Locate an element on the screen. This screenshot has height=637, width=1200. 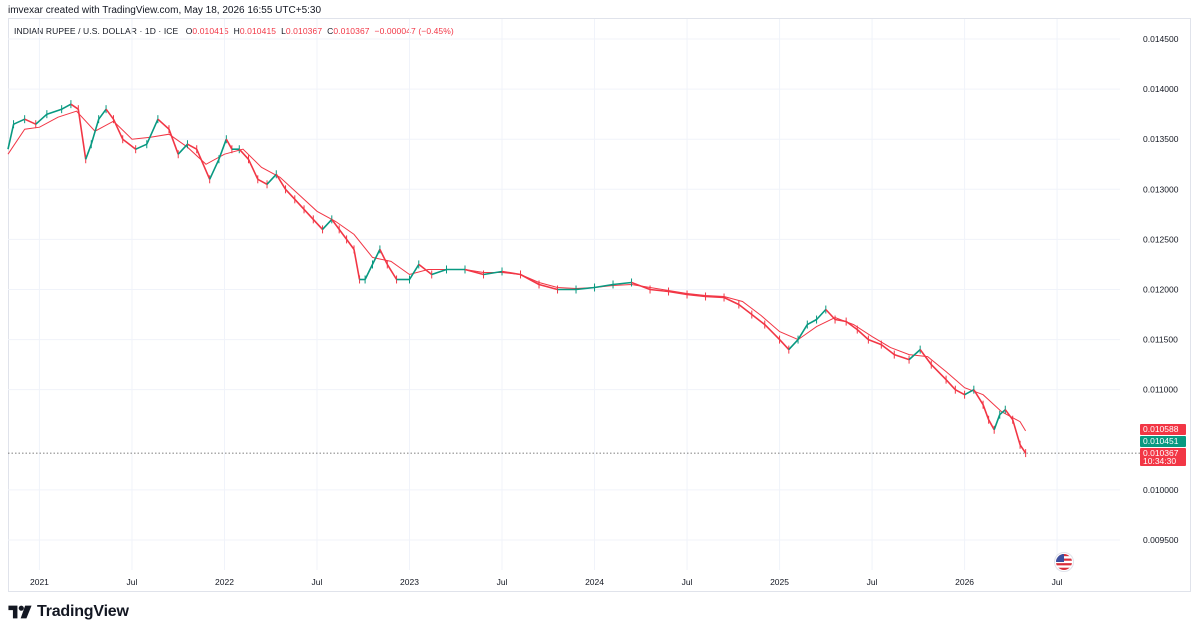
open-label: O is located at coordinates (189, 31).